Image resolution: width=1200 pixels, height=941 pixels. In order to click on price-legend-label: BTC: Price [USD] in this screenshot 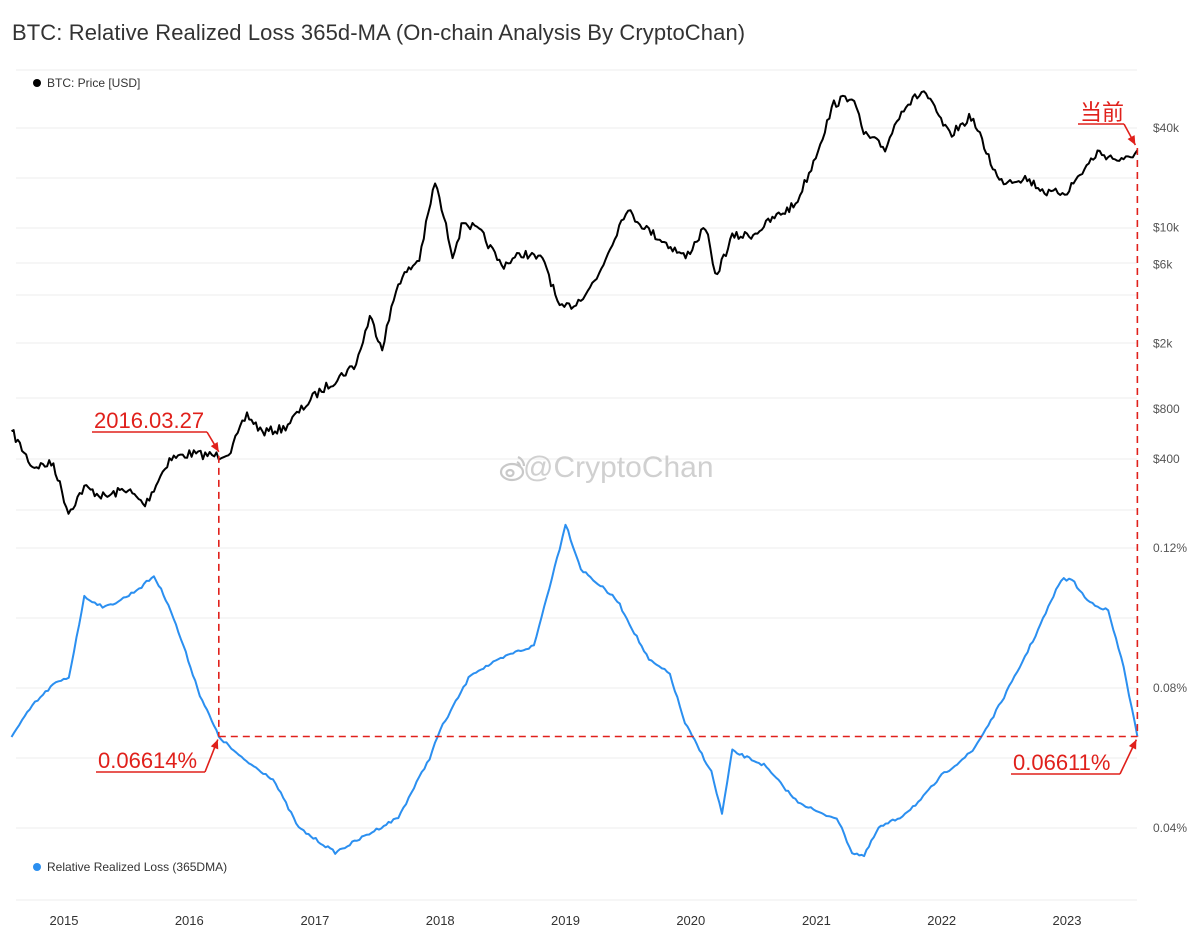, I will do `click(93, 83)`.